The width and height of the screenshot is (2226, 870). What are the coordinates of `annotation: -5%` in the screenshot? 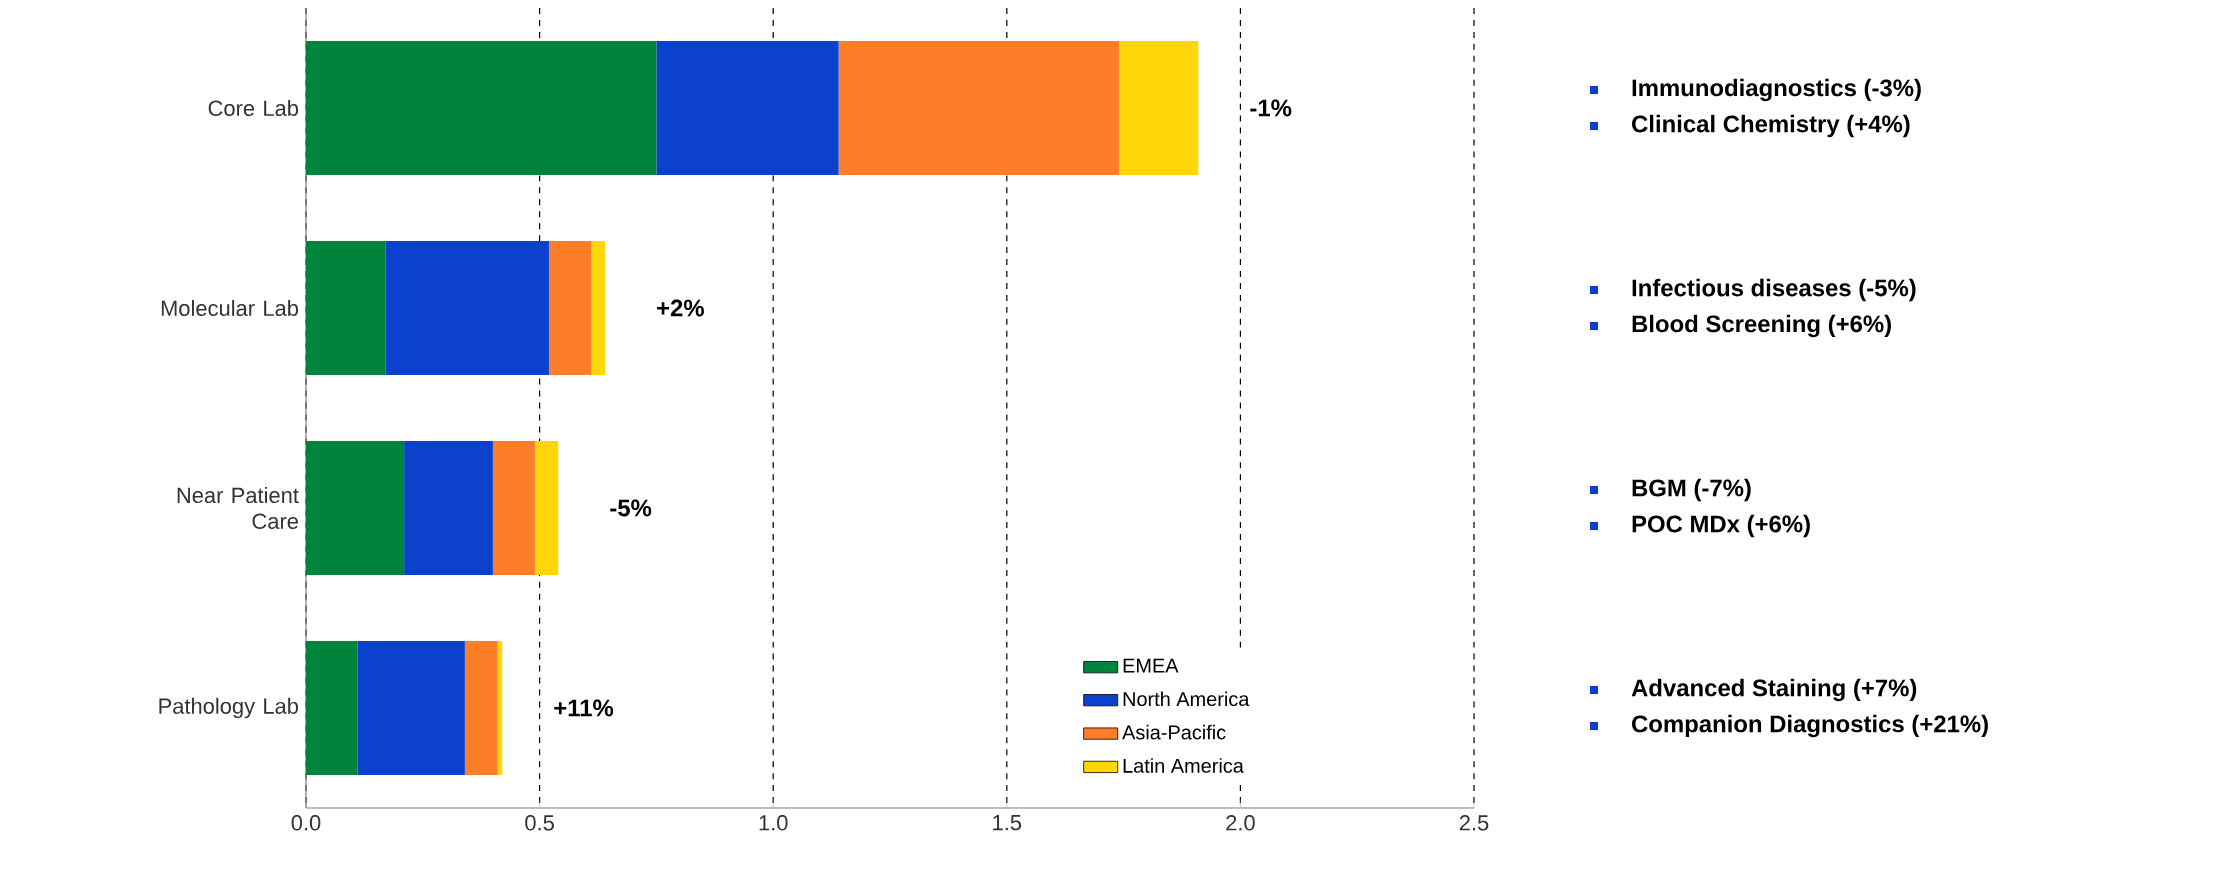 It's located at (631, 508).